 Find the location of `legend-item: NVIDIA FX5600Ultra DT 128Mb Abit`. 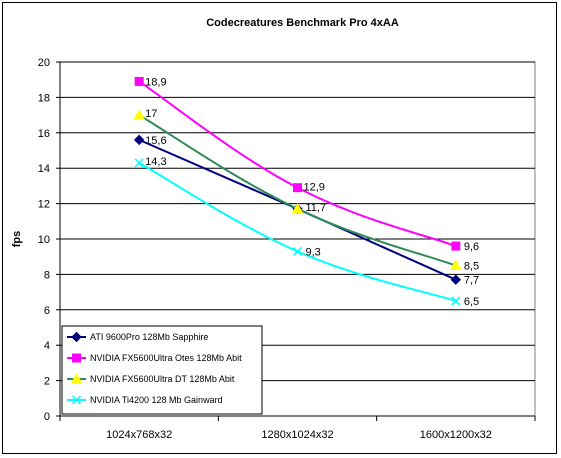

legend-item: NVIDIA FX5600Ultra DT 128Mb Abit is located at coordinates (151, 378).